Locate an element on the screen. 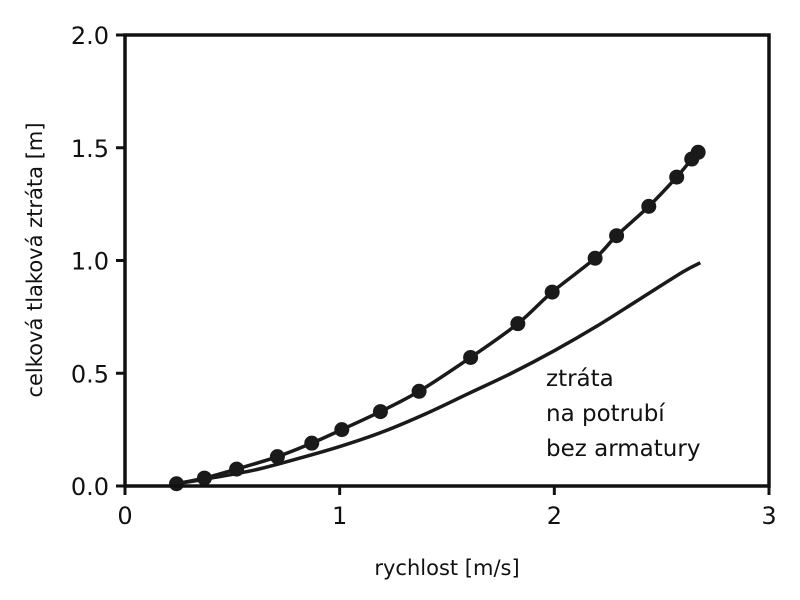  x-tick-label: 2 is located at coordinates (554, 516).